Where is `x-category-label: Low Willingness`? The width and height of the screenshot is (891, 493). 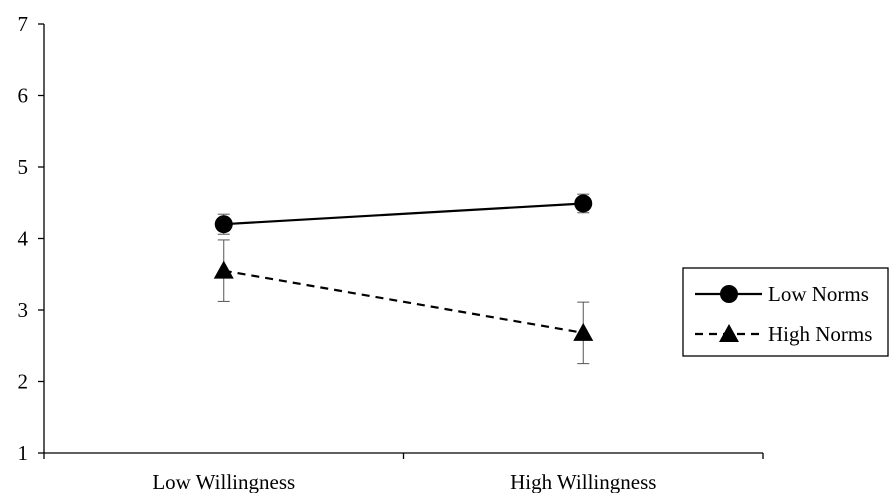 x-category-label: Low Willingness is located at coordinates (223, 481).